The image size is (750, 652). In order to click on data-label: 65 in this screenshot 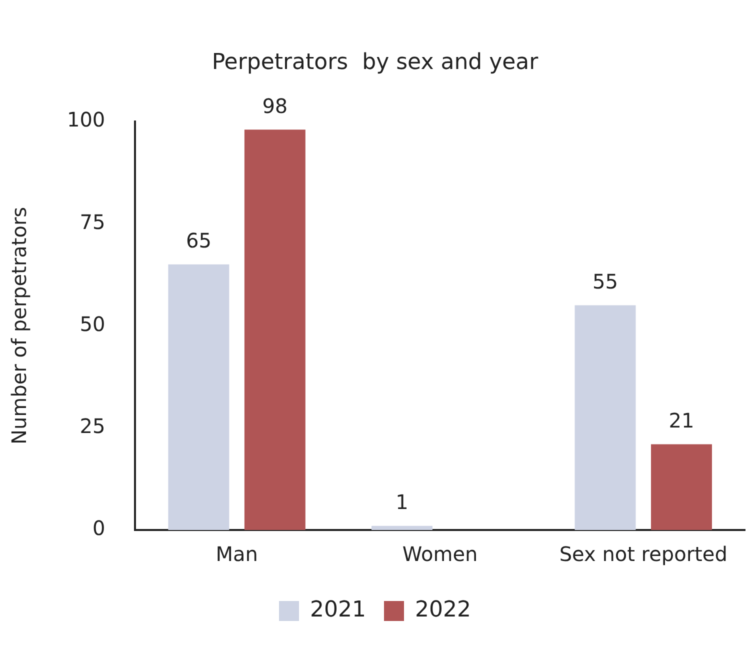, I will do `click(199, 240)`.